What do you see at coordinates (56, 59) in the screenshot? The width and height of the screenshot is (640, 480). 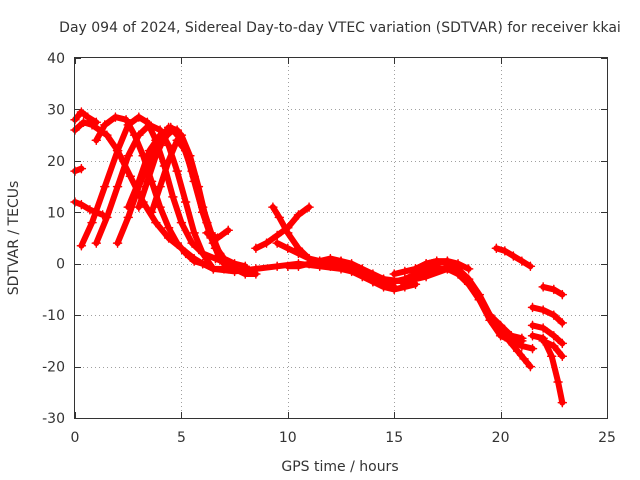 I see `y-tick-label: 40` at bounding box center [56, 59].